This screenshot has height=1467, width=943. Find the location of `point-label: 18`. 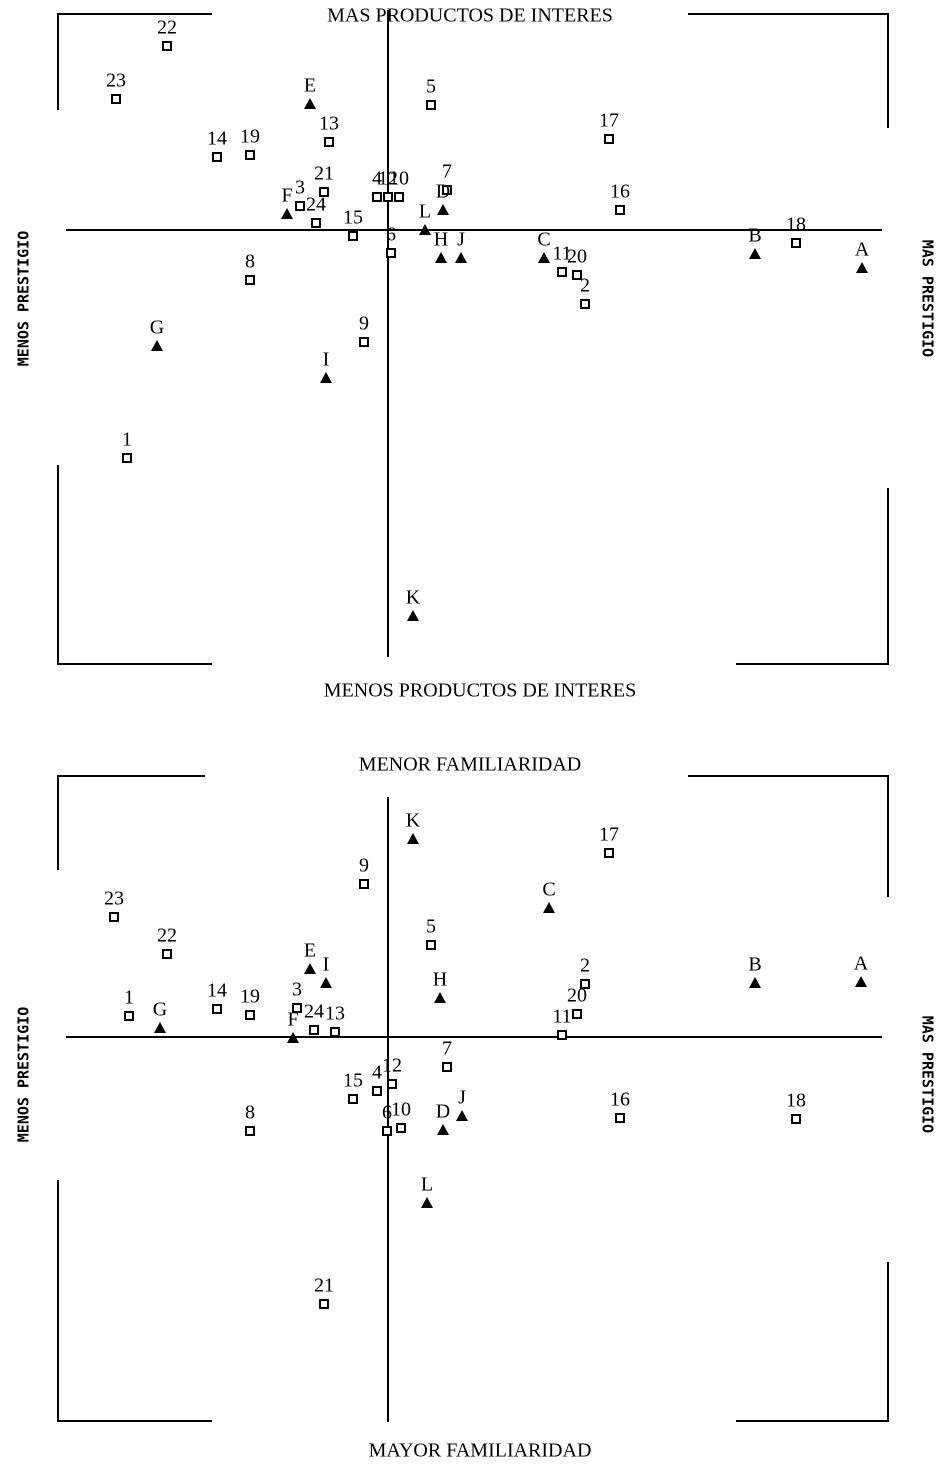

point-label: 18 is located at coordinates (796, 225).